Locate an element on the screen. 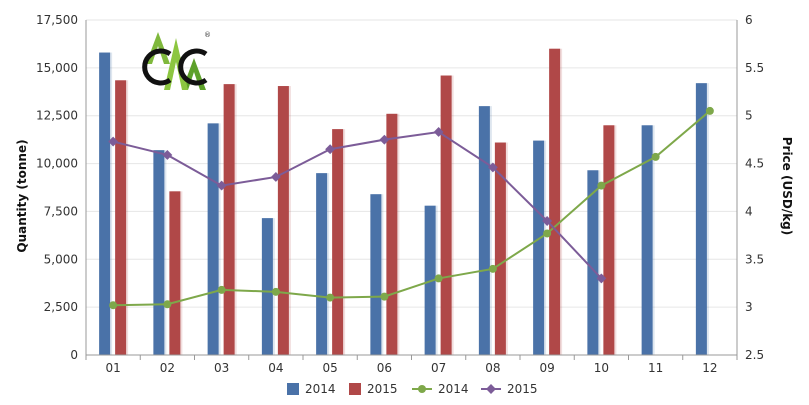 This screenshot has height=405, width=809. right-tick-label: 5 is located at coordinates (749, 116).